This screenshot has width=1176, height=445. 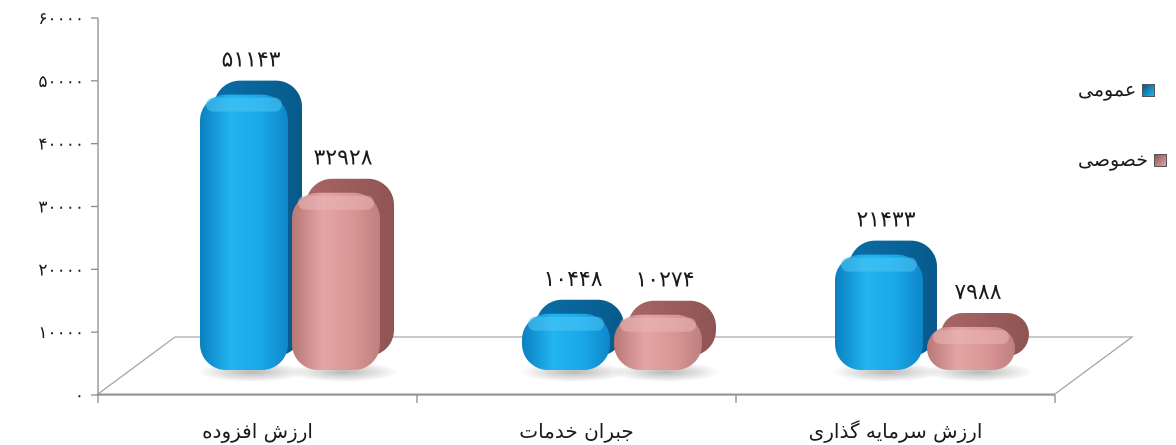 What do you see at coordinates (61, 270) in the screenshot?
I see `y-tick-label: ۲۰۰۰۰` at bounding box center [61, 270].